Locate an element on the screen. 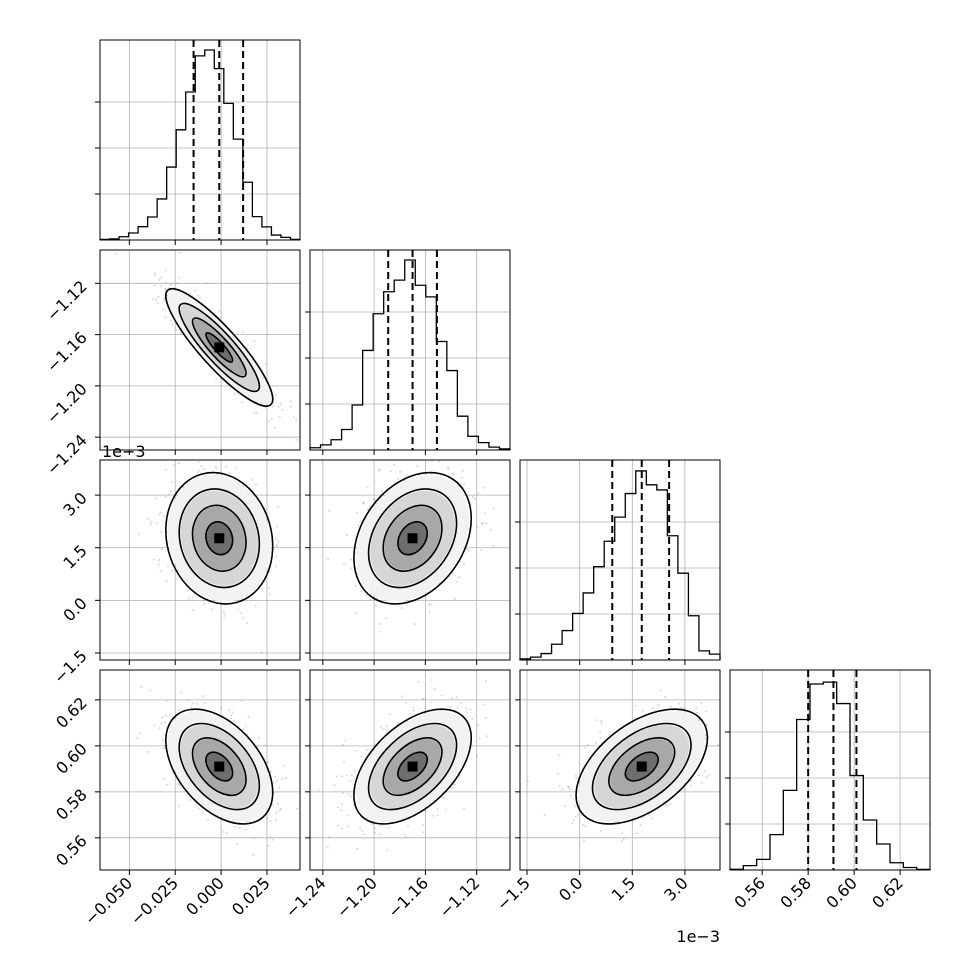  y-tick-label: 3.0 is located at coordinates (74, 503).